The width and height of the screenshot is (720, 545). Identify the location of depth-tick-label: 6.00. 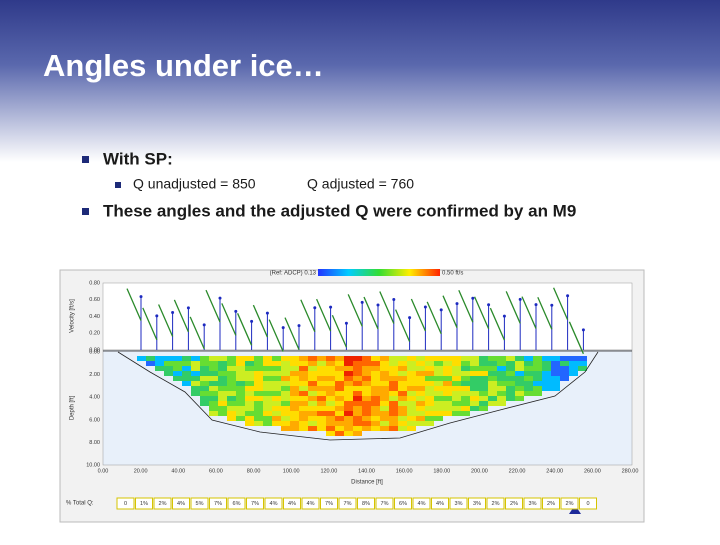
(94, 420).